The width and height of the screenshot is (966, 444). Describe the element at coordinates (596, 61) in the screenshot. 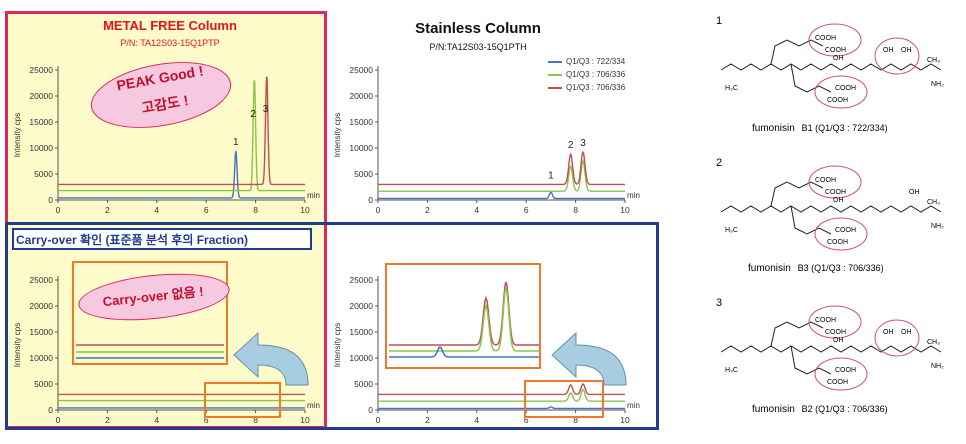

I see `legend-label: Q1/Q3 : 722/334` at that location.